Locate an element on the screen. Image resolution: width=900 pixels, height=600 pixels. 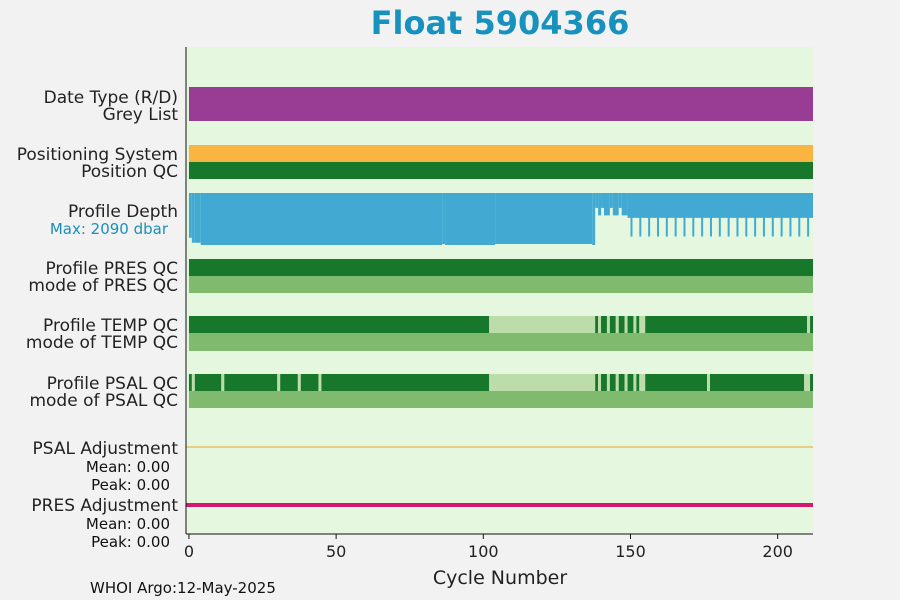
label-profile-psal-qc: Profile PSAL QC is located at coordinates (112, 384).